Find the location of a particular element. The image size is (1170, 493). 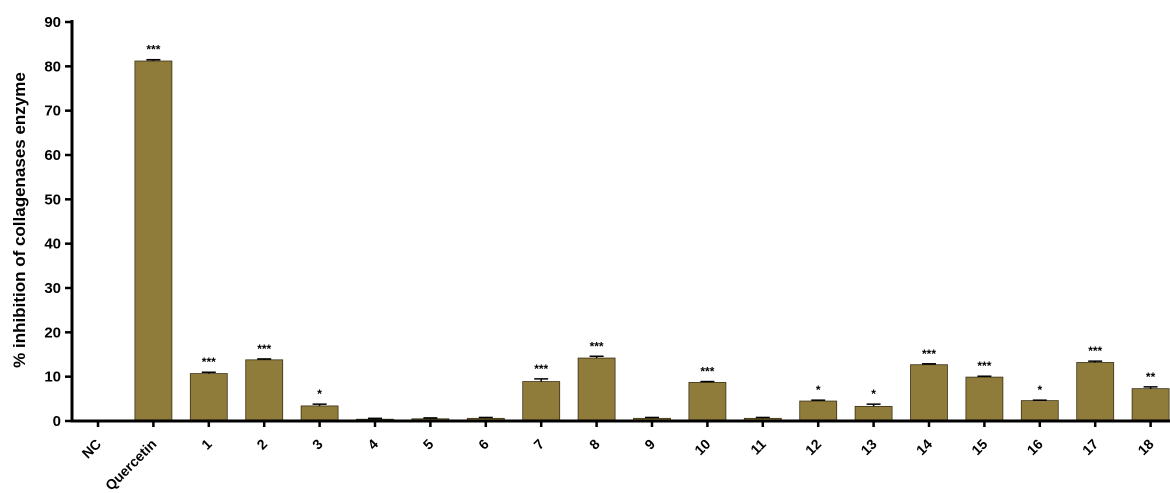

y-tick-label: 90 is located at coordinates (52, 22).